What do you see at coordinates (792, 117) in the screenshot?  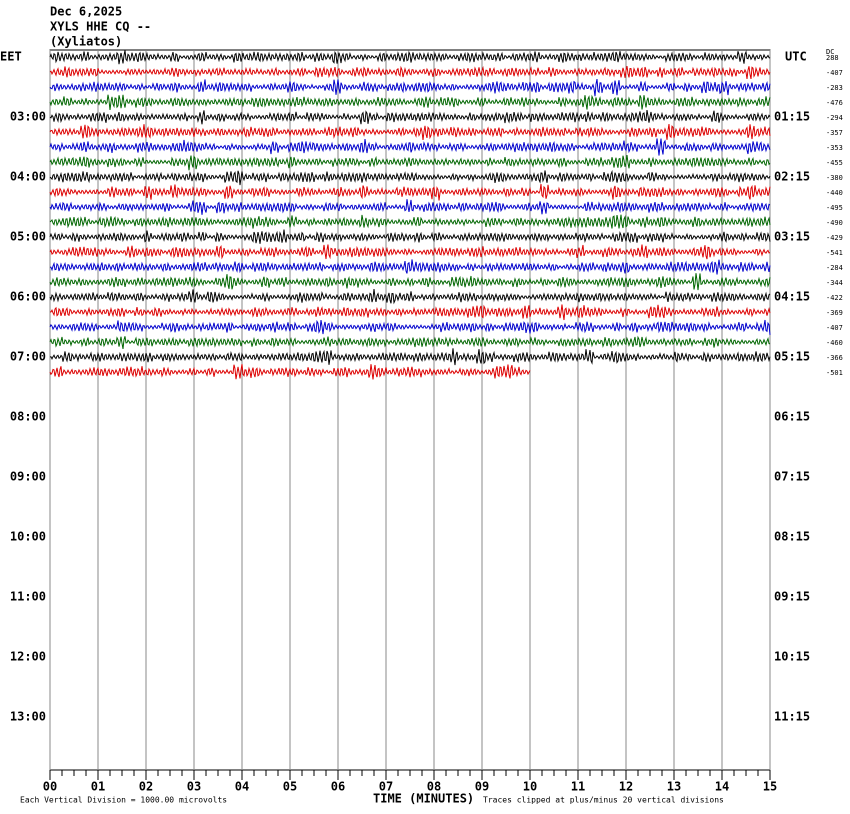 I see `right-tick-label: 01:15` at bounding box center [792, 117].